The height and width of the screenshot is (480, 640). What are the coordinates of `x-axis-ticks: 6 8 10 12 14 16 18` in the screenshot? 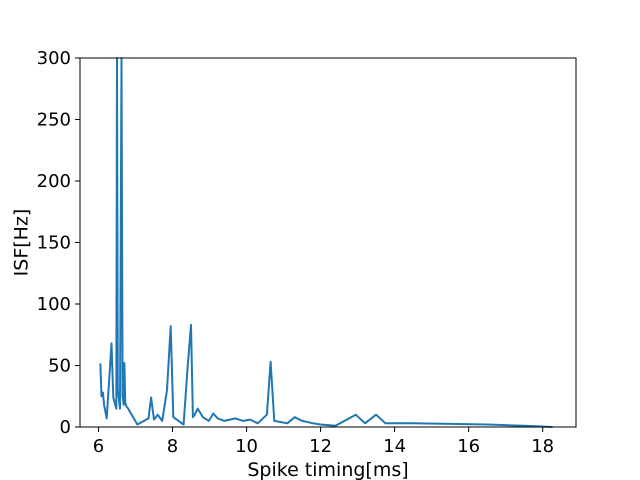 It's located at (323, 442).